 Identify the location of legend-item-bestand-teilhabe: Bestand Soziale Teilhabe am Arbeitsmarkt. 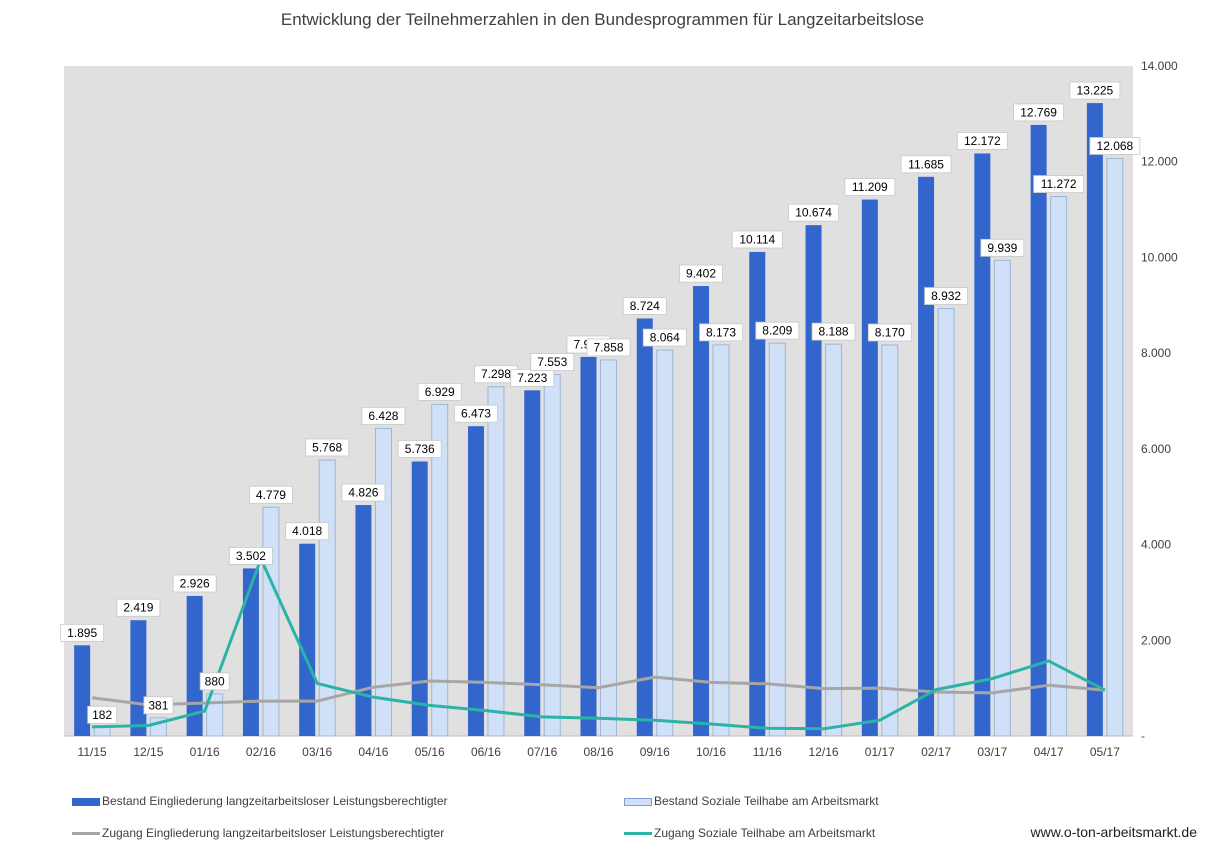
(751, 801).